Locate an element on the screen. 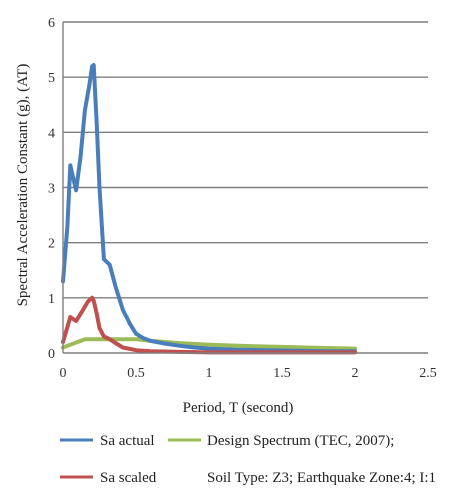 The height and width of the screenshot is (500, 475). y-tick-label: 5 is located at coordinates (51, 78).